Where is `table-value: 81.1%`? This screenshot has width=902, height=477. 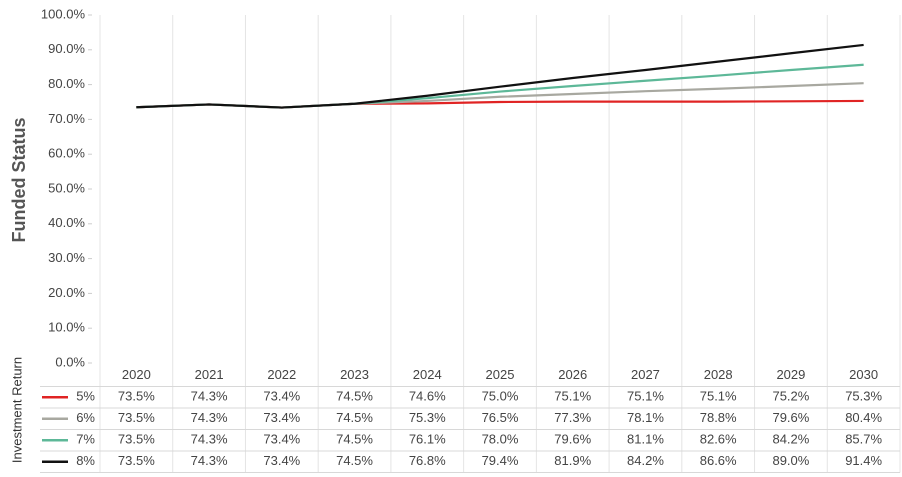
table-value: 81.1% is located at coordinates (645, 439).